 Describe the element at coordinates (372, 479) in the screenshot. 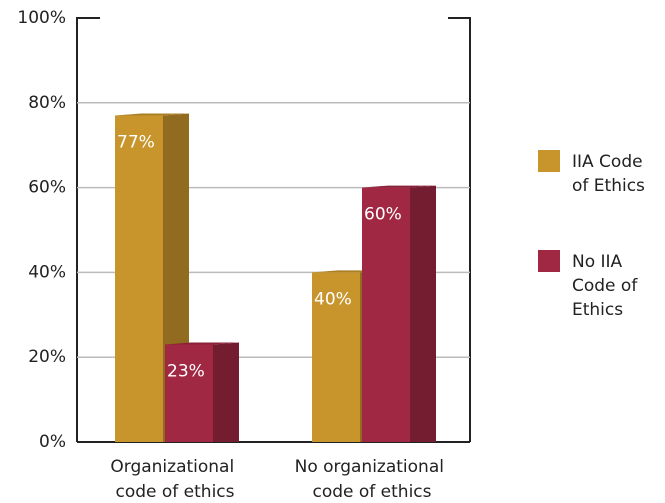

I see `x-tick-label: No organizational code of ethics` at that location.